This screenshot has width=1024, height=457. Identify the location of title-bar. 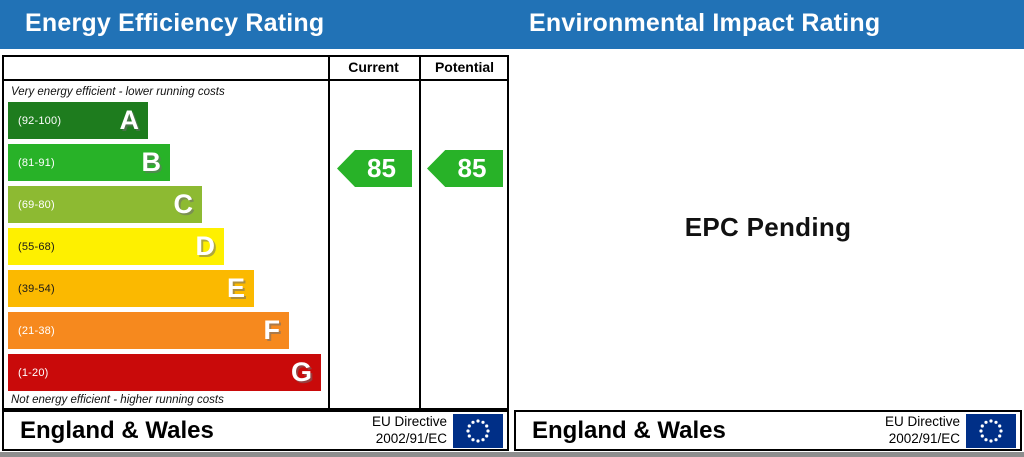
(512, 24).